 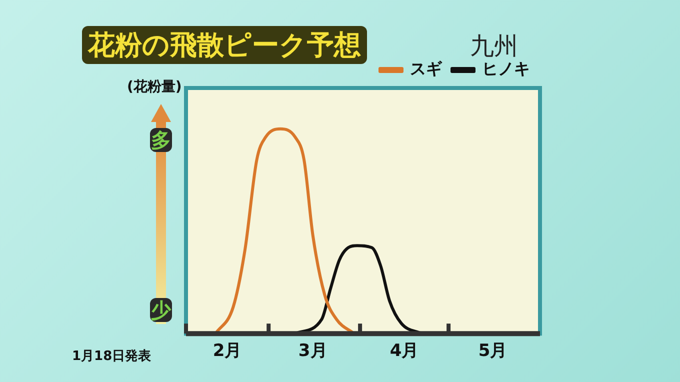 I want to click on text: 少, so click(x=161, y=310).